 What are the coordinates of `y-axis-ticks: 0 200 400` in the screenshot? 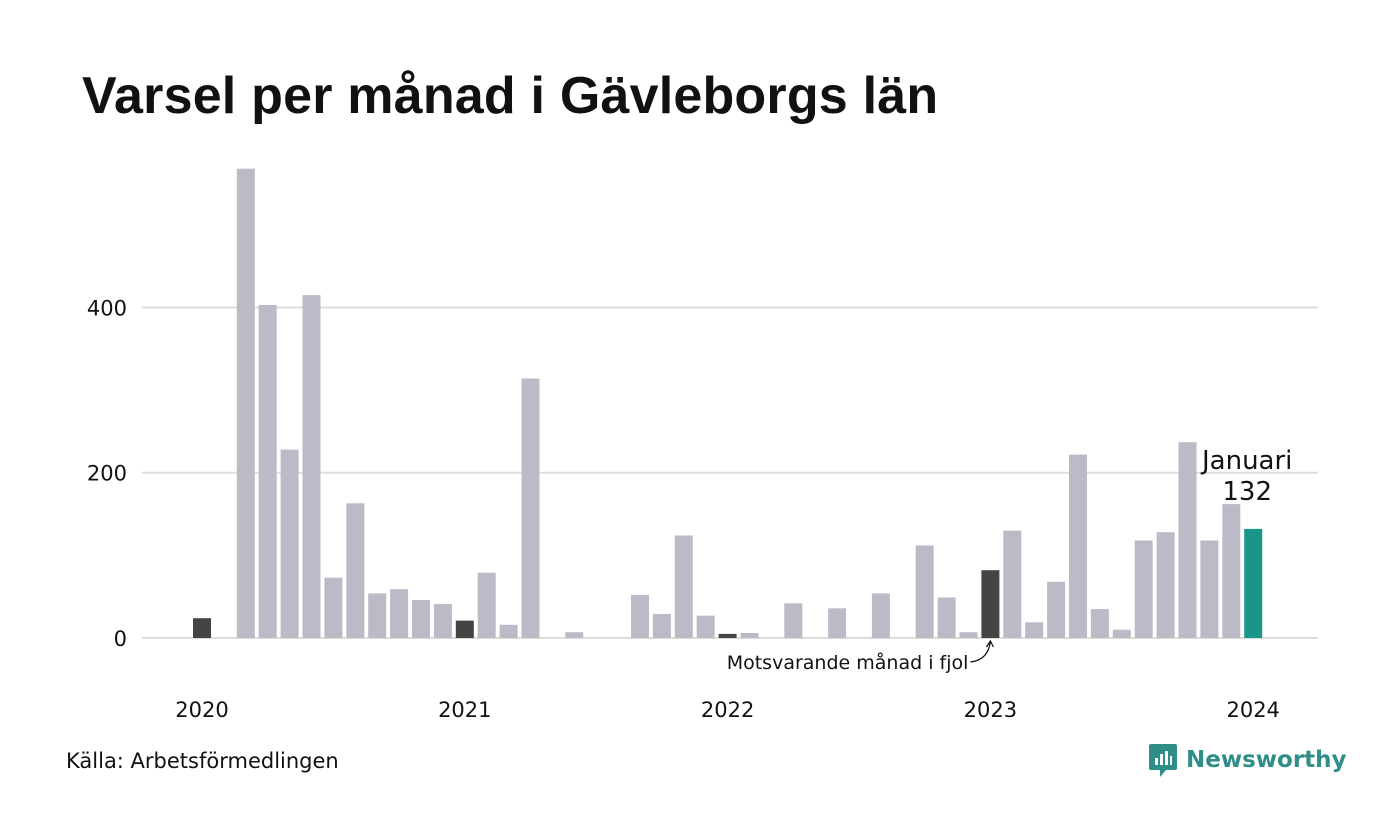 It's located at (107, 473).